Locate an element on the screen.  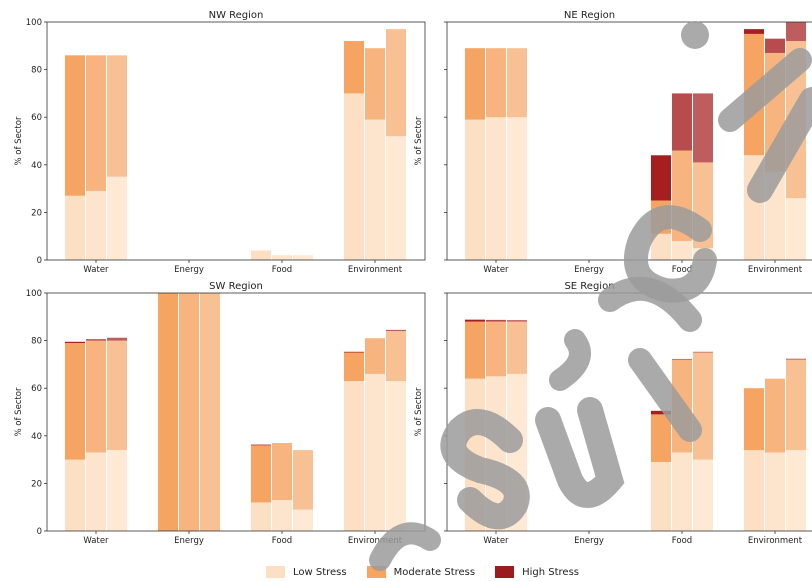
bar-water-3-high-stress is located at coordinates (517, 321).